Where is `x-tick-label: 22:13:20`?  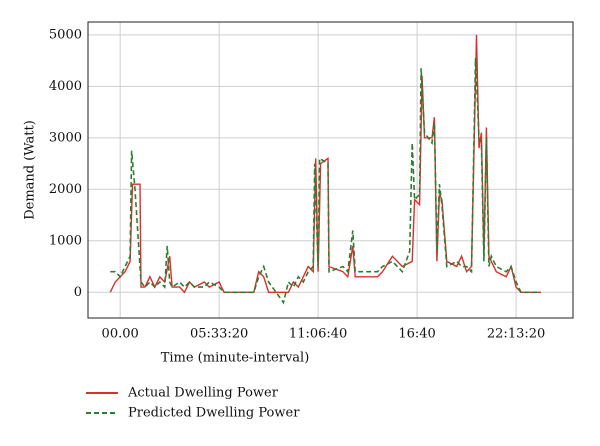
x-tick-label: 22:13:20 is located at coordinates (516, 334).